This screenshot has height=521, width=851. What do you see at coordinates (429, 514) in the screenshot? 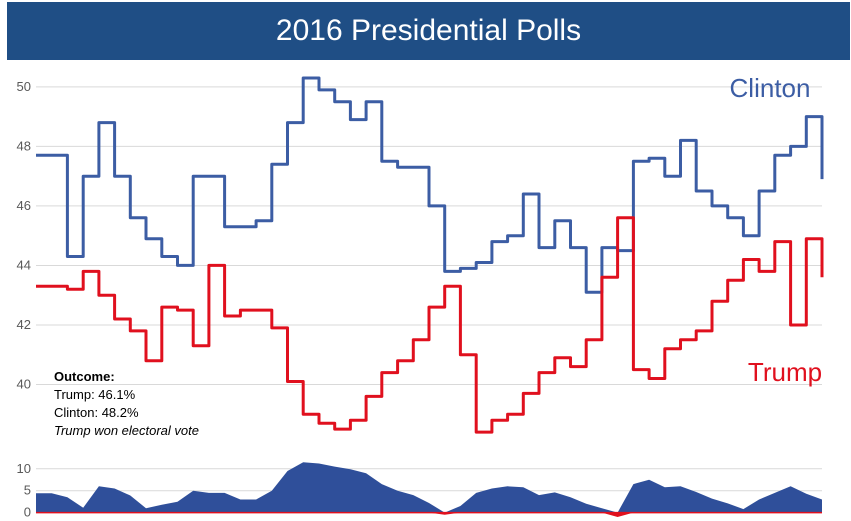
I see `lead-area-trump` at bounding box center [429, 514].